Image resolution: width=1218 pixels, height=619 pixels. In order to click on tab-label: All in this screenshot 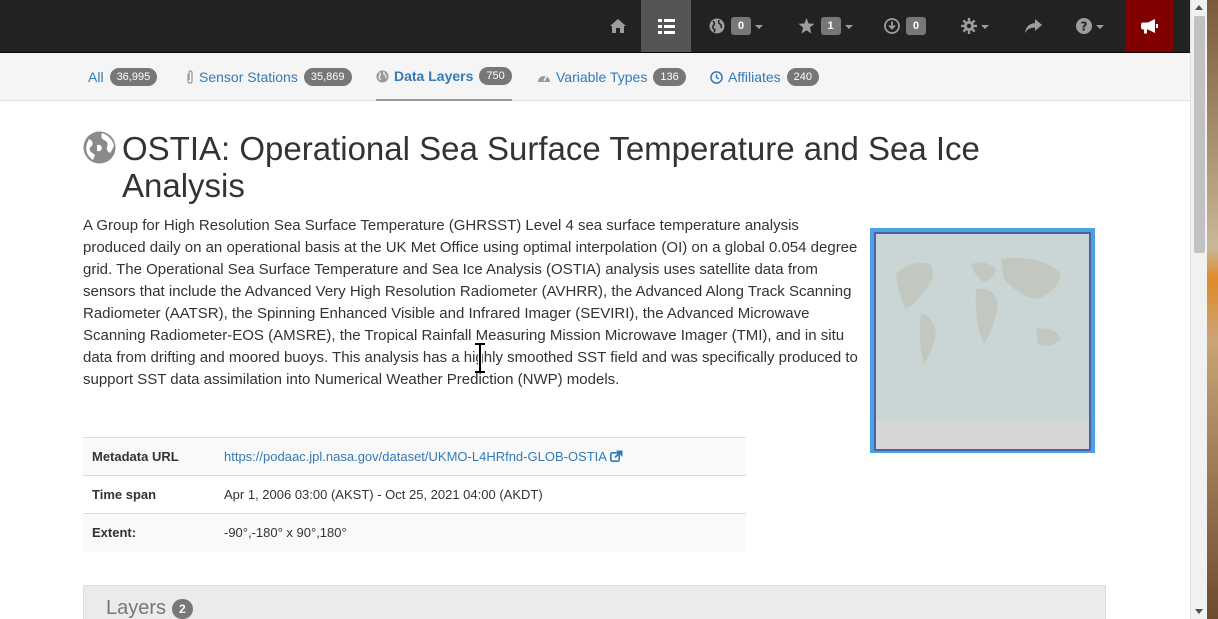, I will do `click(96, 77)`.